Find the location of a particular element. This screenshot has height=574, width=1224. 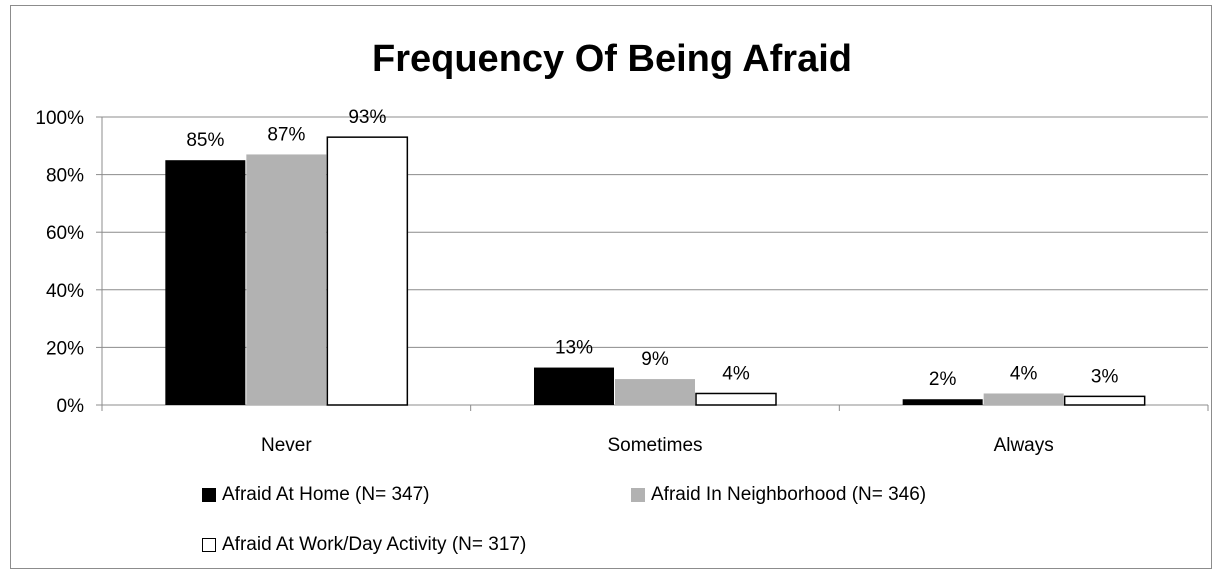

legend-label-work: Afraid At Work/Day Activity (N= 317) is located at coordinates (374, 544).